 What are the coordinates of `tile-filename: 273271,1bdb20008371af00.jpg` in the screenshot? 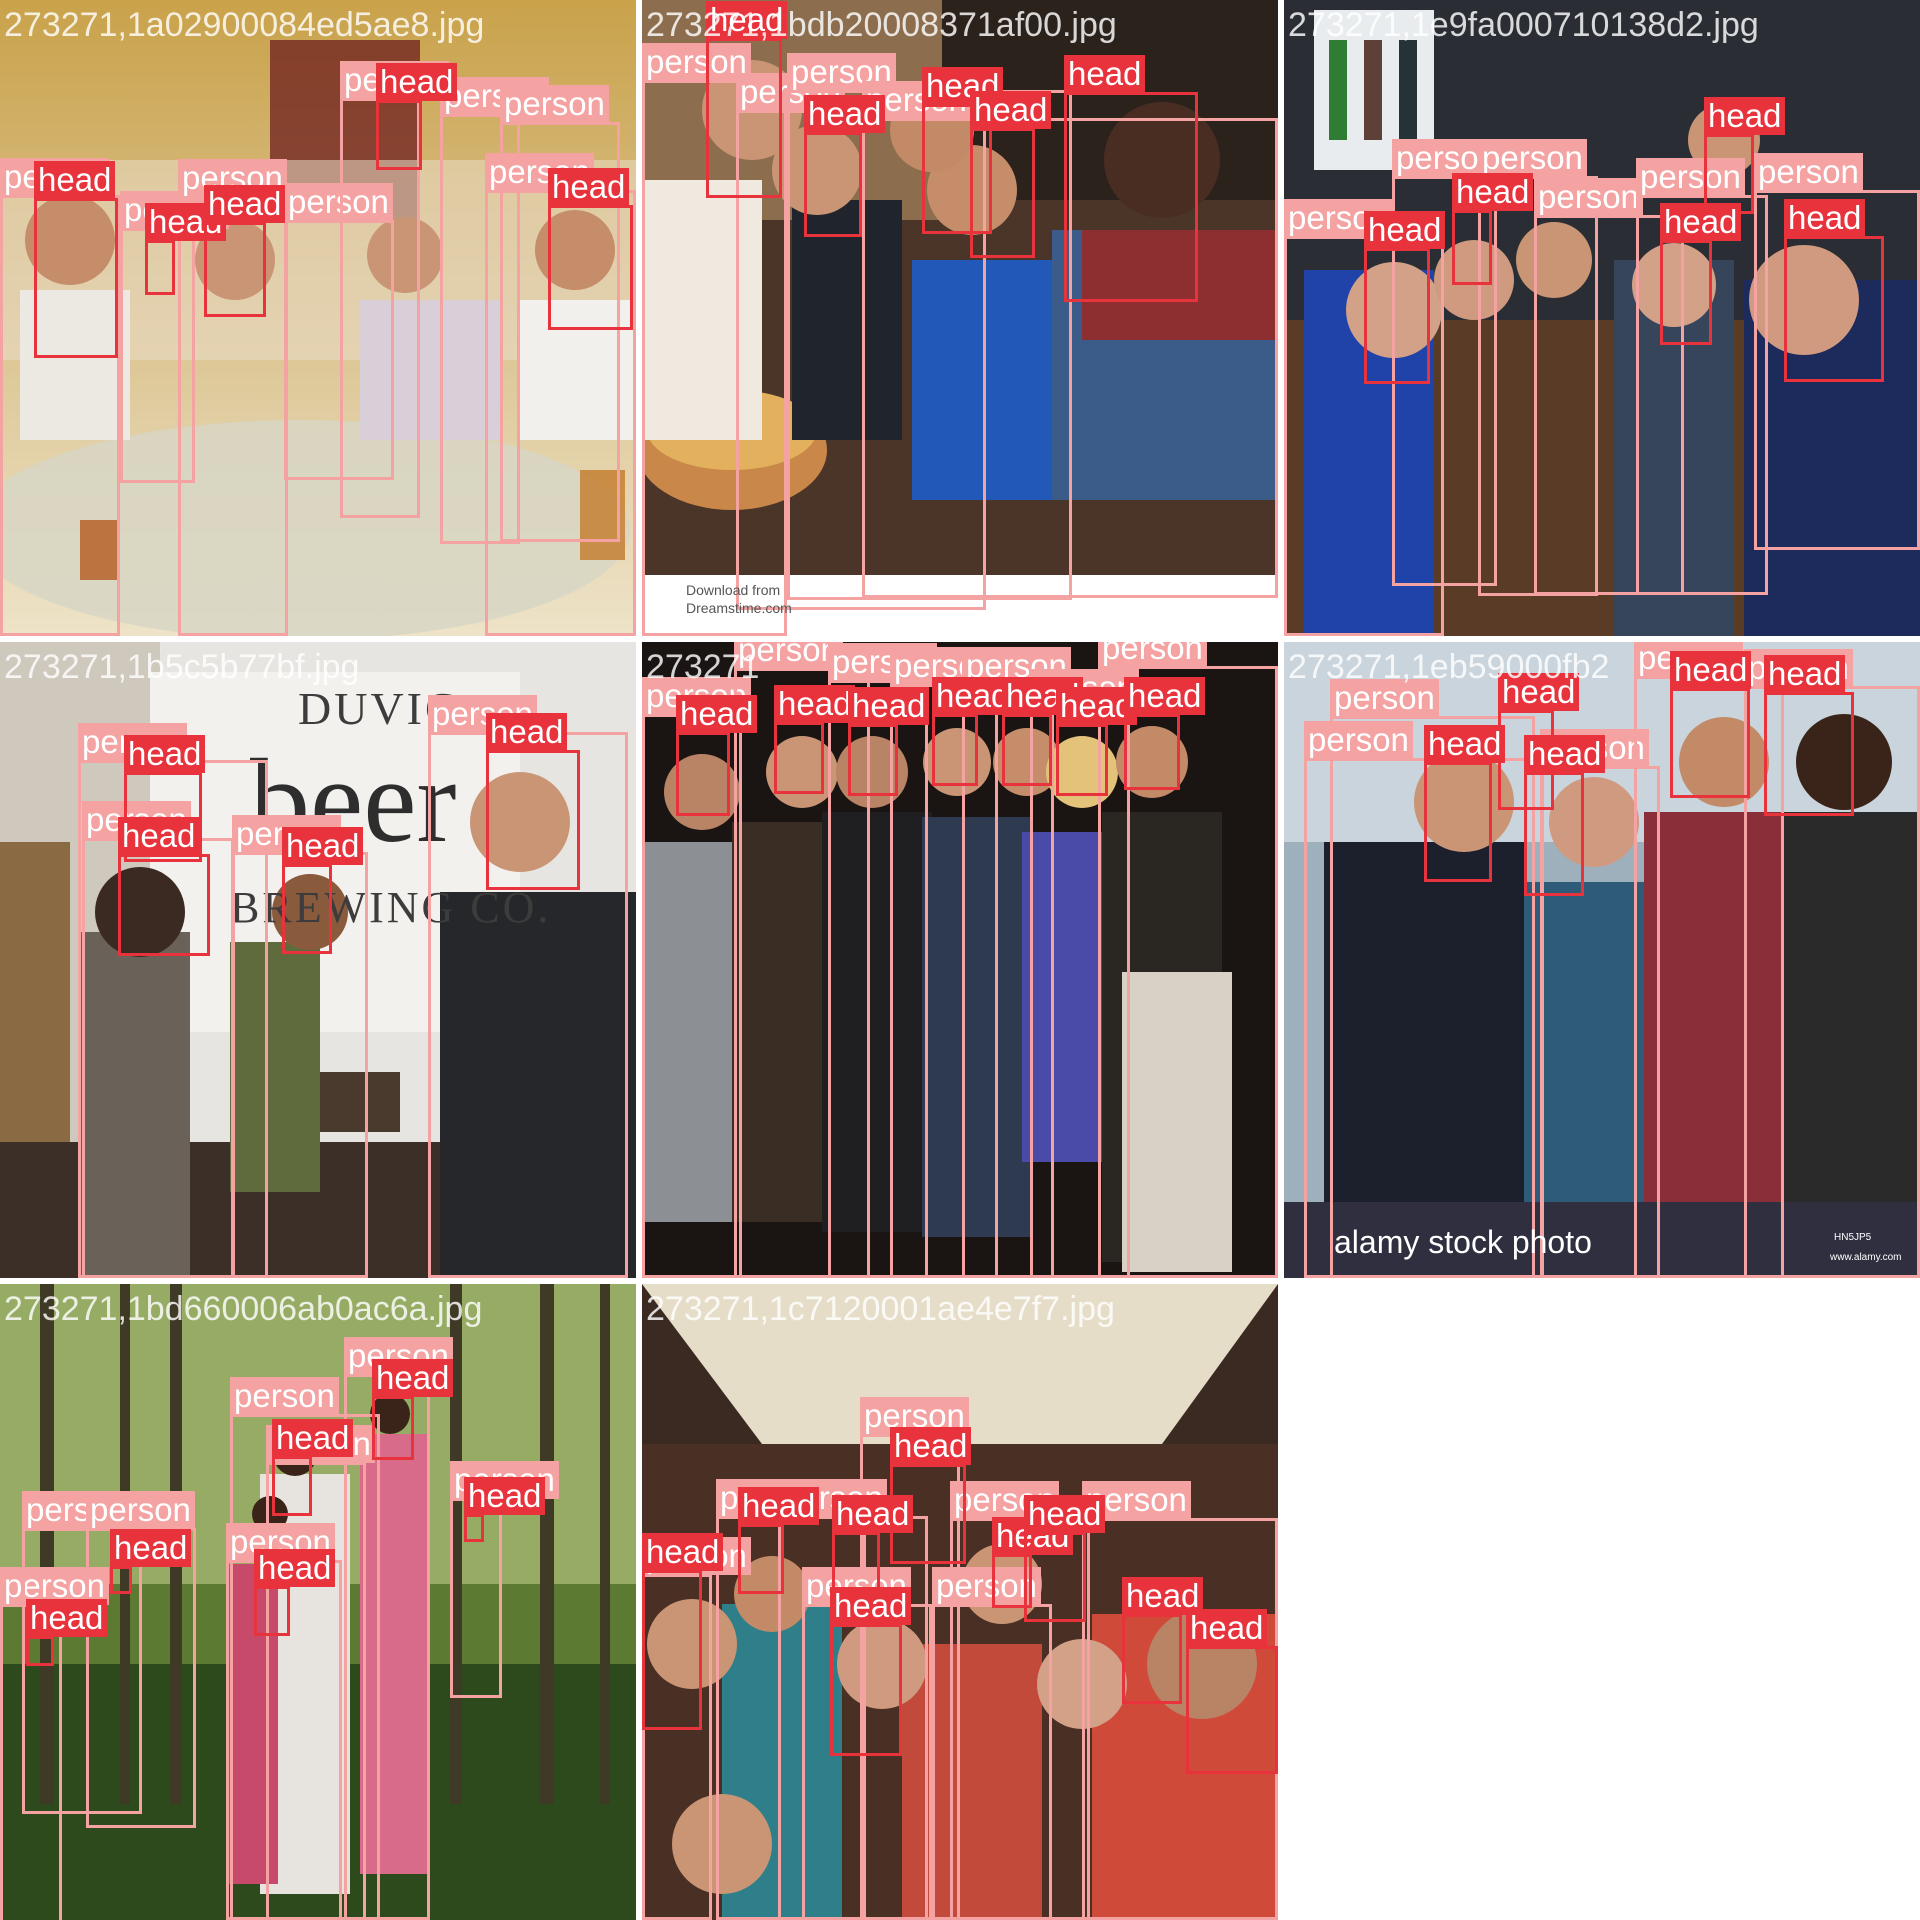 It's located at (881, 25).